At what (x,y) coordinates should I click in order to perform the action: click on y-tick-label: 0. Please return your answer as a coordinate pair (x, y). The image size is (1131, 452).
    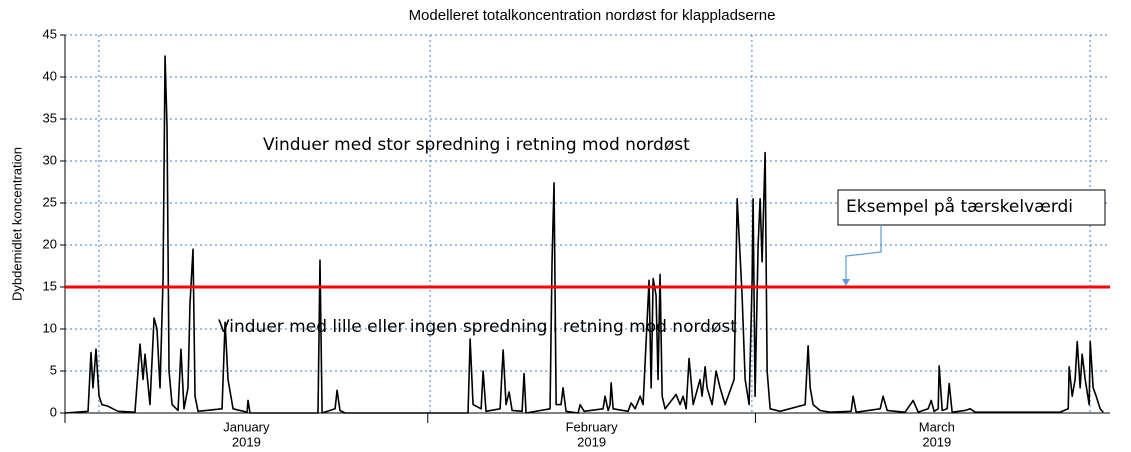
    Looking at the image, I should click on (53, 411).